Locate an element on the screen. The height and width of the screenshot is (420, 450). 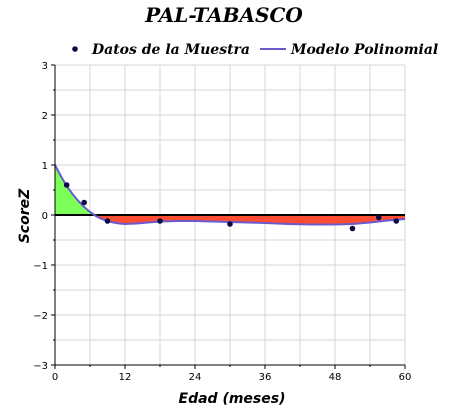
x-tick-label: 24 is located at coordinates (195, 377).